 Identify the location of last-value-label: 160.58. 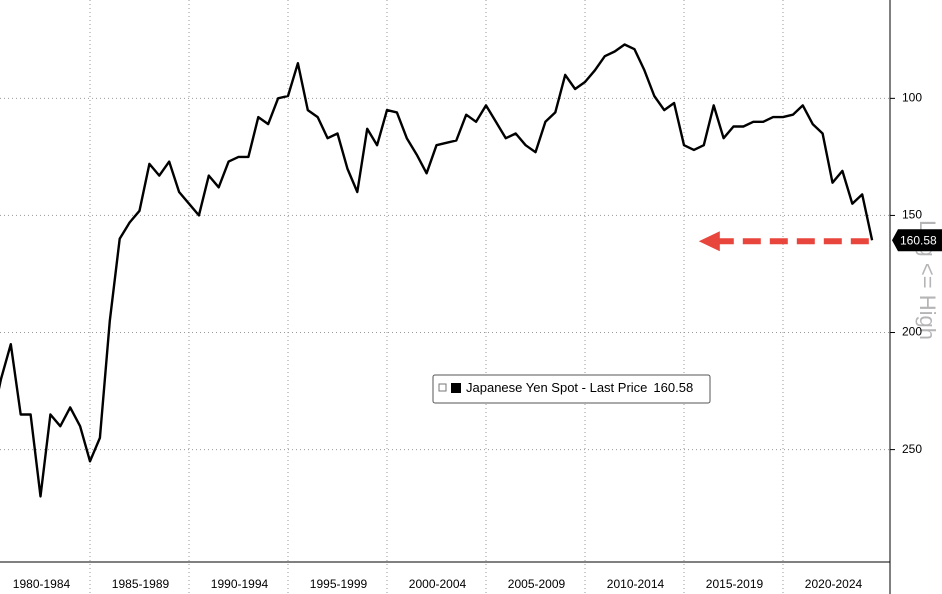
(918, 240).